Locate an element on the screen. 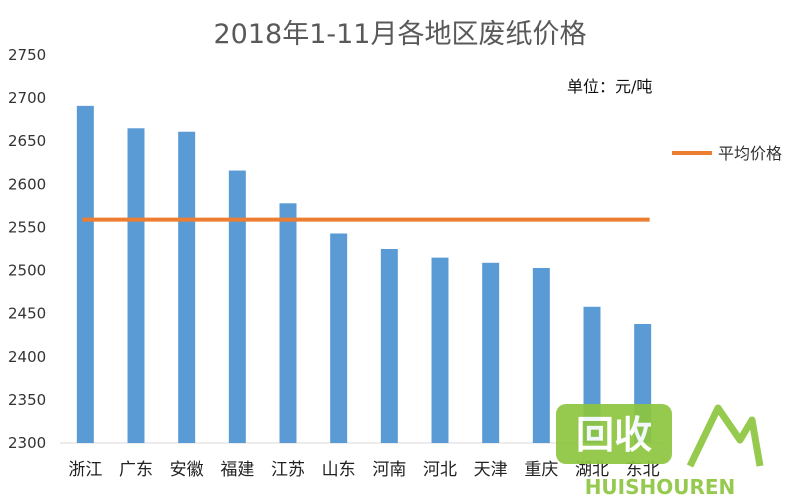 The height and width of the screenshot is (500, 800). x-category-label: 湖北 is located at coordinates (592, 470).